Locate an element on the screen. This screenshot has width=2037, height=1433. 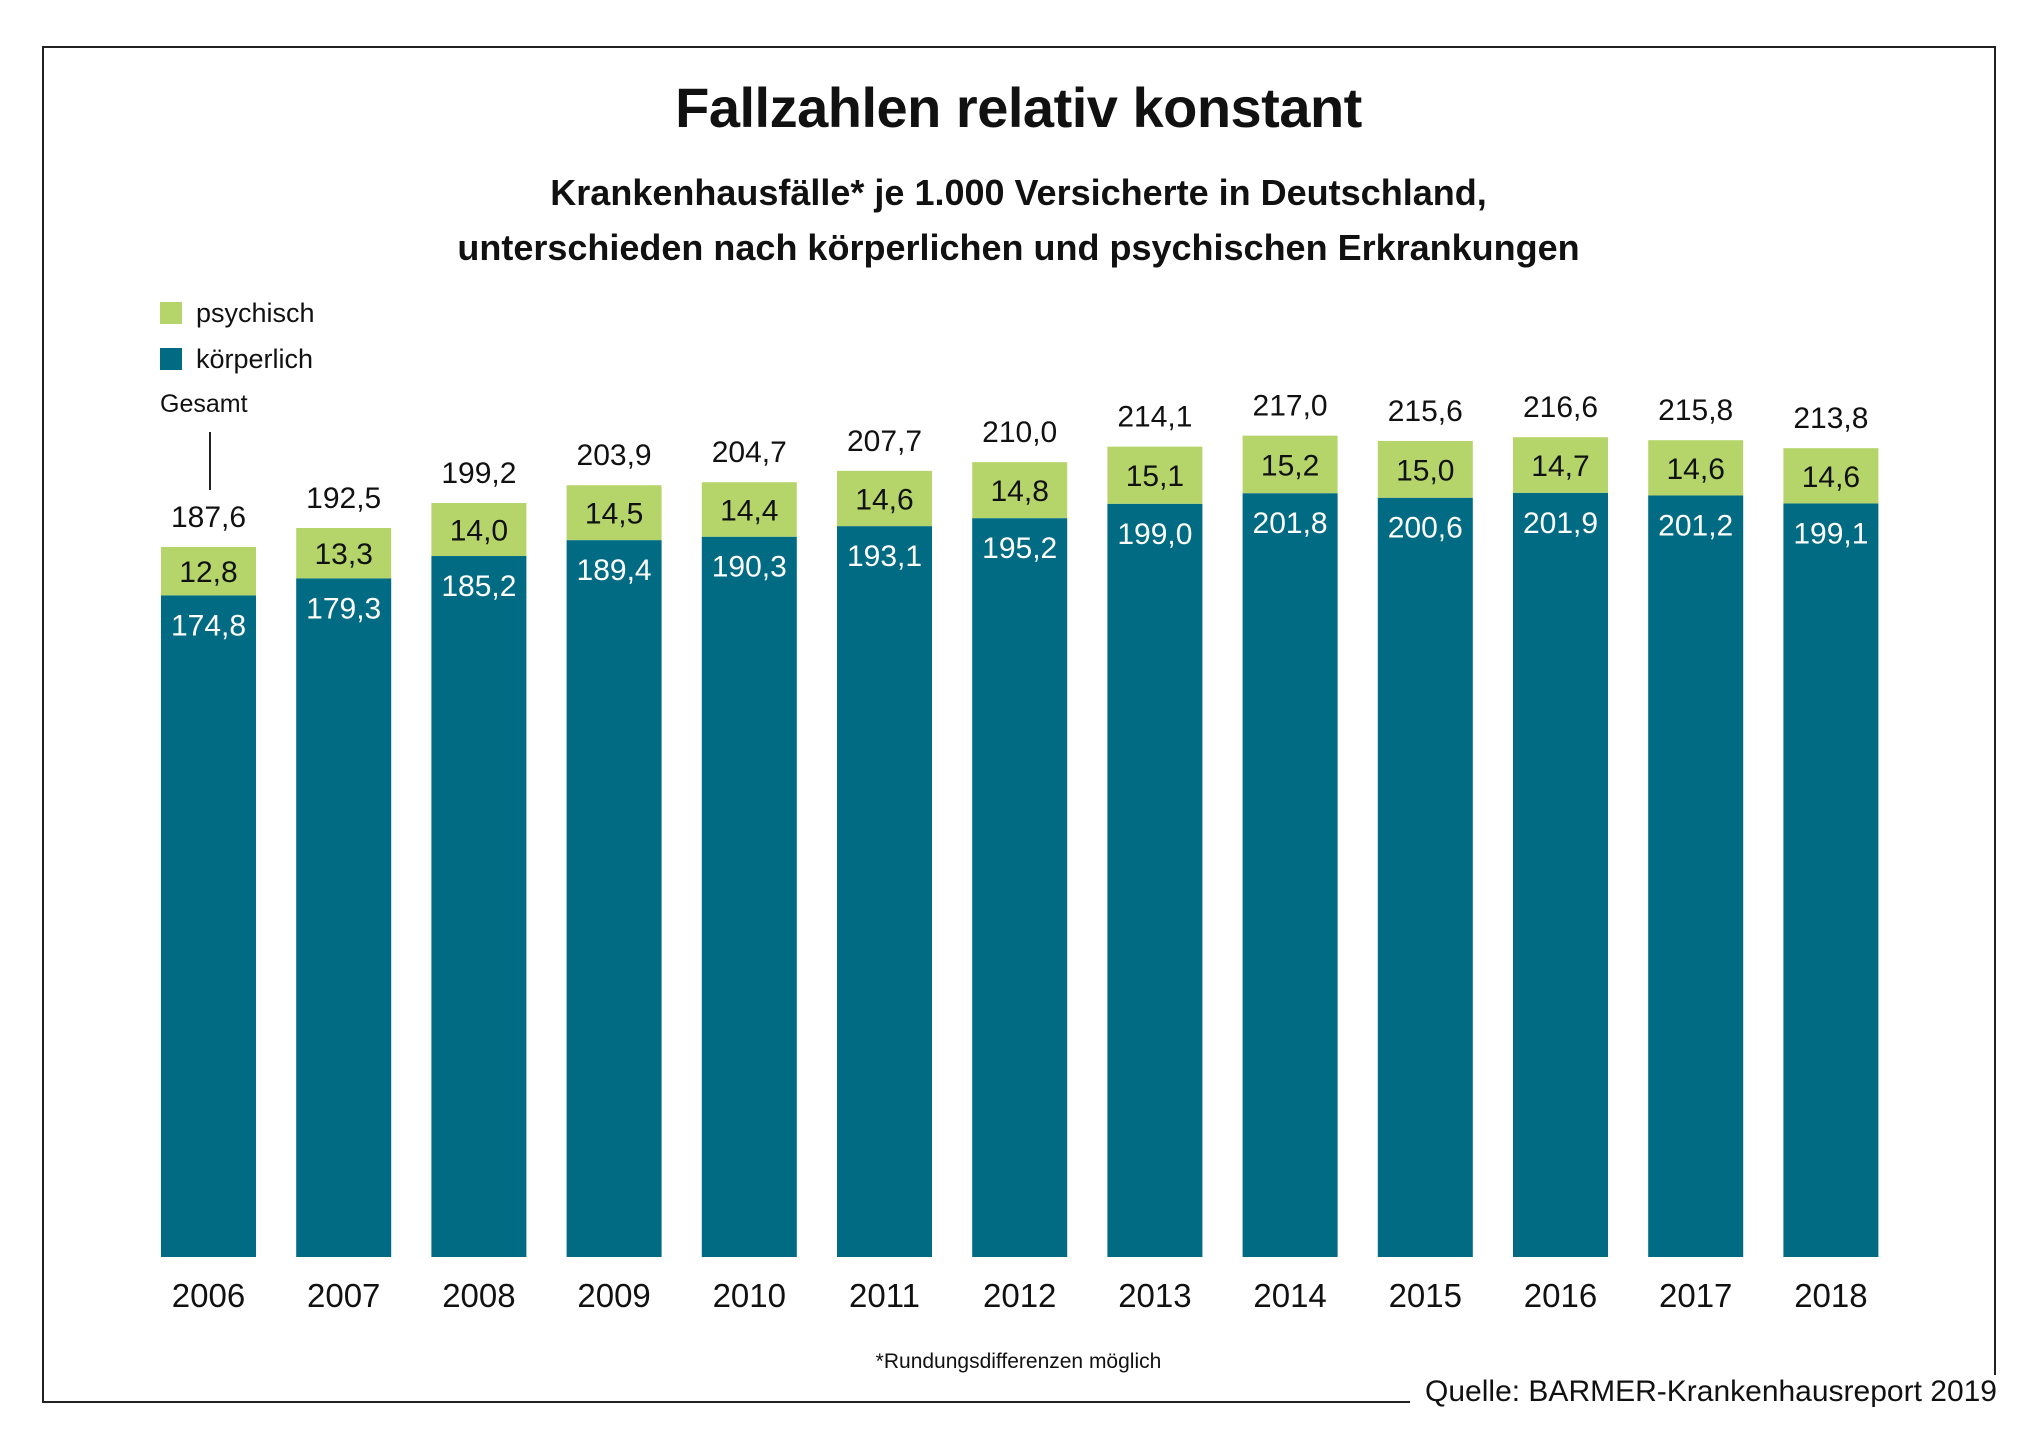
label-psychisch-2011: 14,6 is located at coordinates (884, 499).